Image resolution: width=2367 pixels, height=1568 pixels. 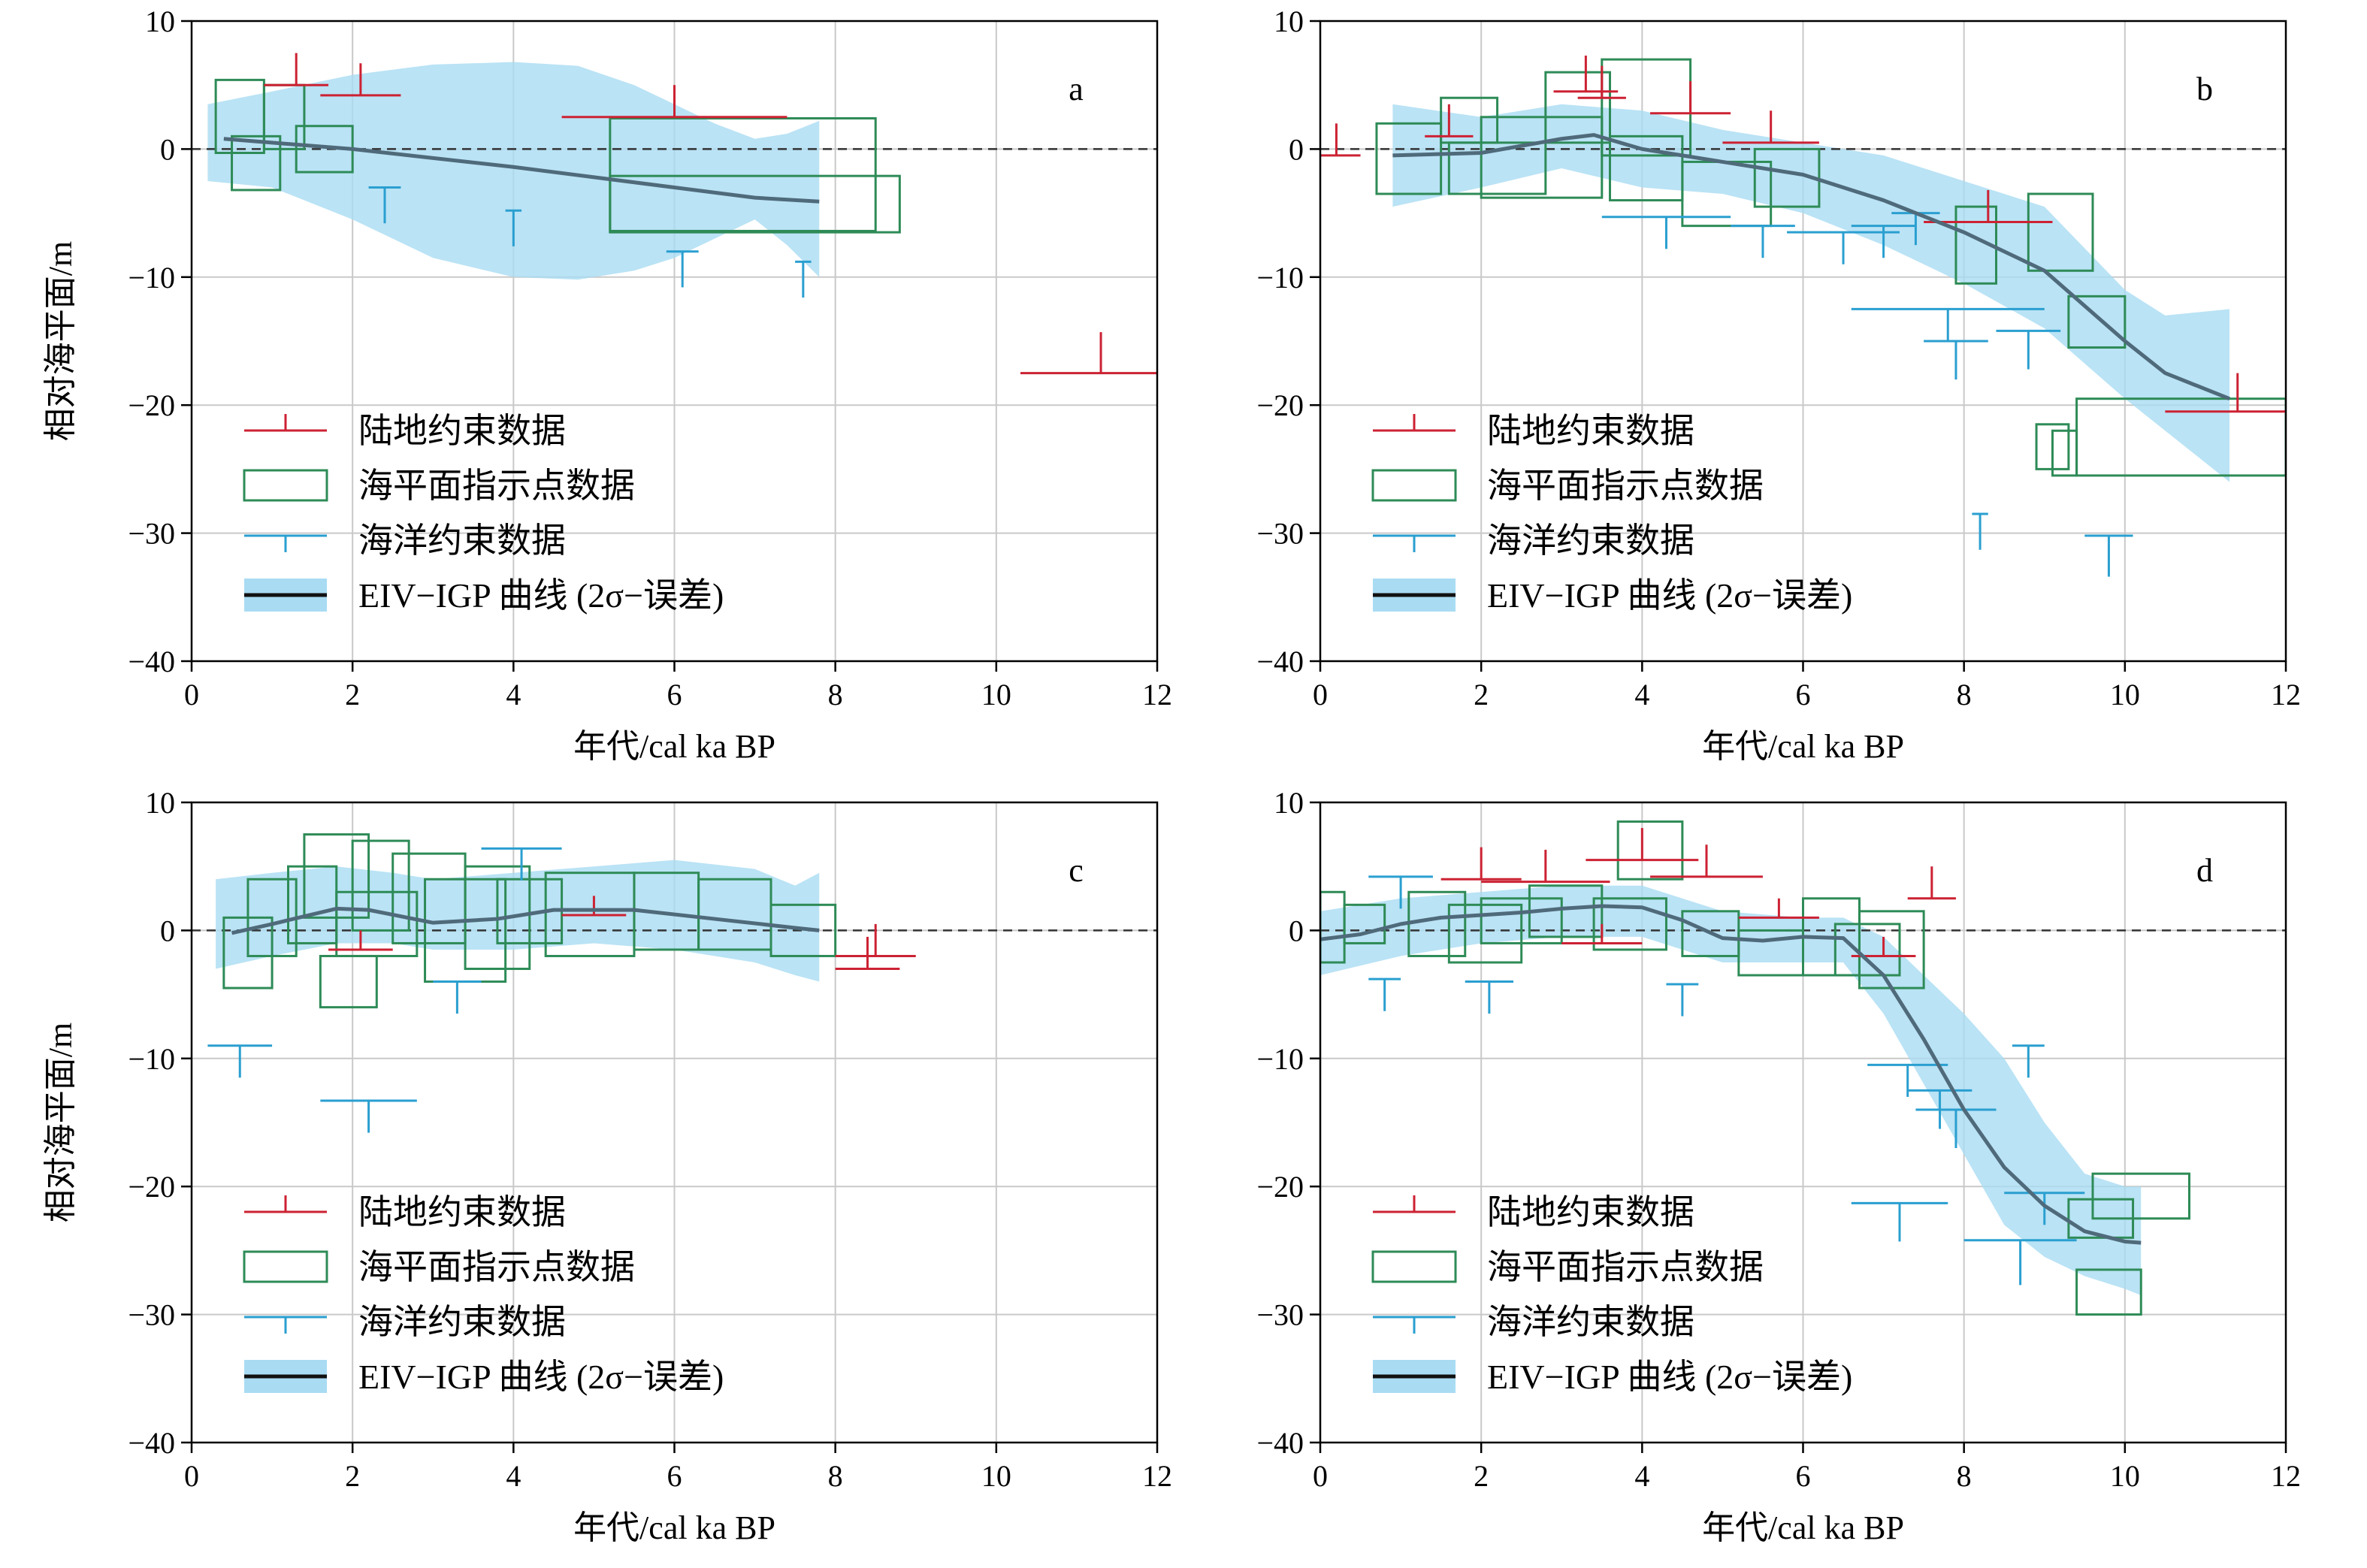 What do you see at coordinates (2205, 870) in the screenshot?
I see `panel-letter: d` at bounding box center [2205, 870].